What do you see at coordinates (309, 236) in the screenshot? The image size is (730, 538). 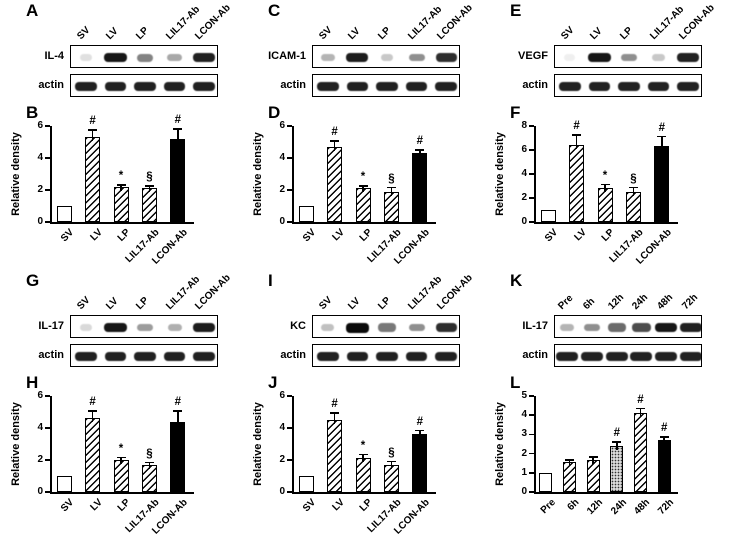 I see `x-tick-label: SV` at bounding box center [309, 236].